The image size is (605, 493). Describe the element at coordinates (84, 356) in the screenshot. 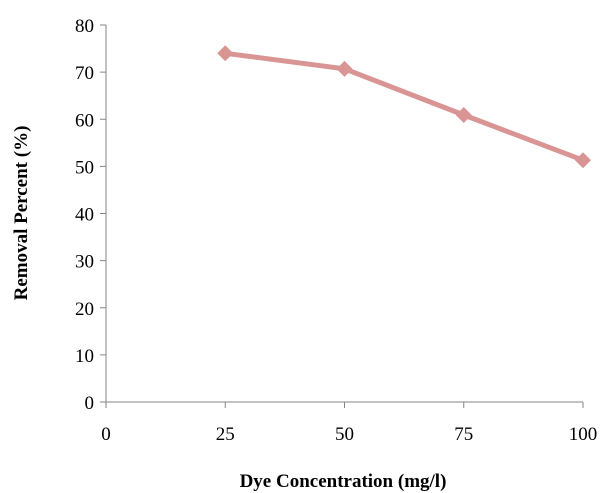

I see `y-tick-label: 10` at that location.